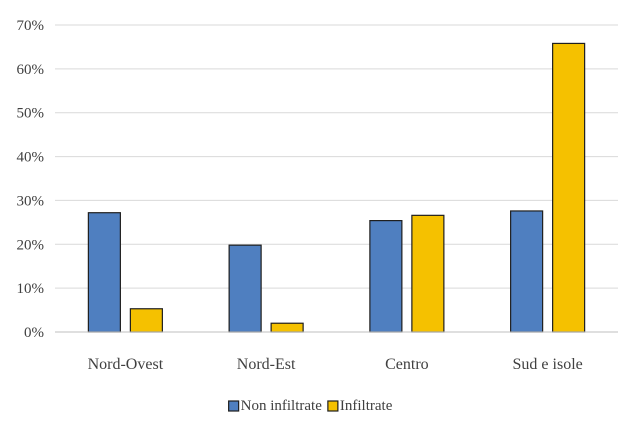 This screenshot has width=621, height=426. What do you see at coordinates (335, 364) in the screenshot?
I see `x-axis-categories: Nord-Ovest Nord-Est Centro Sud e isole` at bounding box center [335, 364].